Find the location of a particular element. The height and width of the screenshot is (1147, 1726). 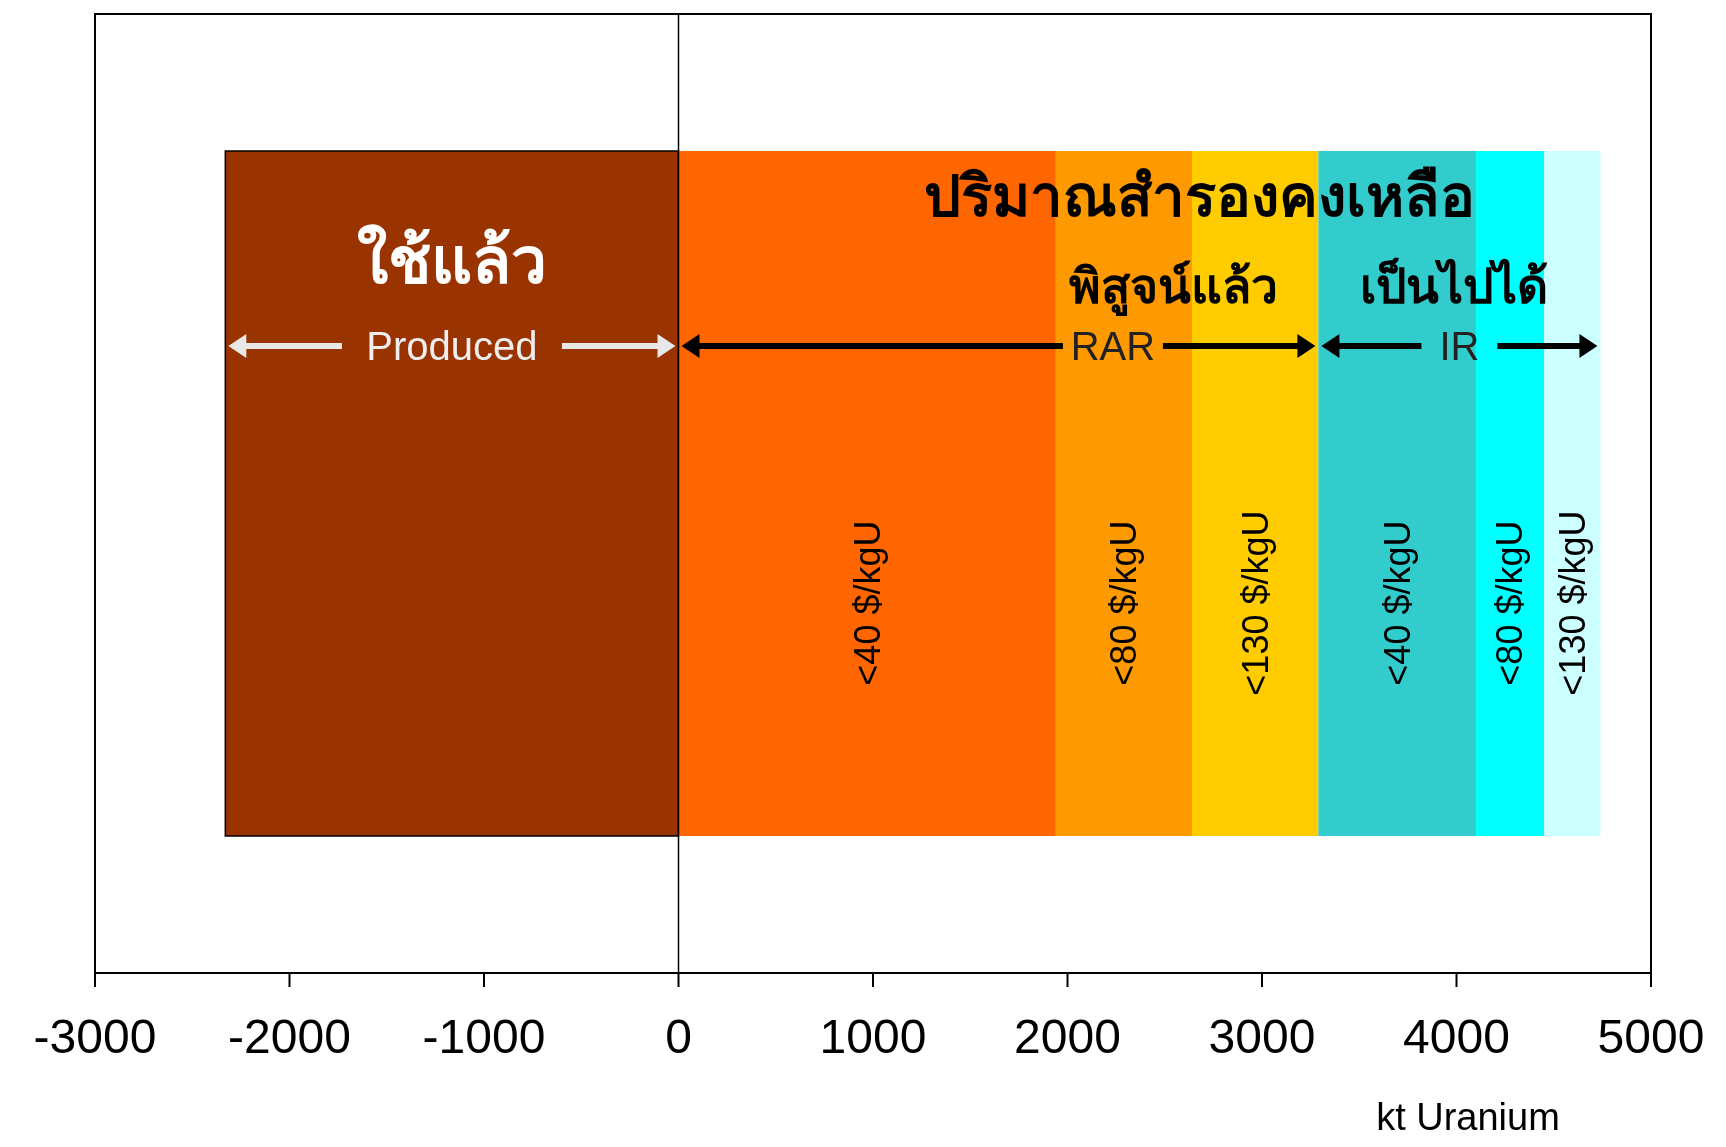

x-tick-label: 2000 is located at coordinates (1067, 1036).